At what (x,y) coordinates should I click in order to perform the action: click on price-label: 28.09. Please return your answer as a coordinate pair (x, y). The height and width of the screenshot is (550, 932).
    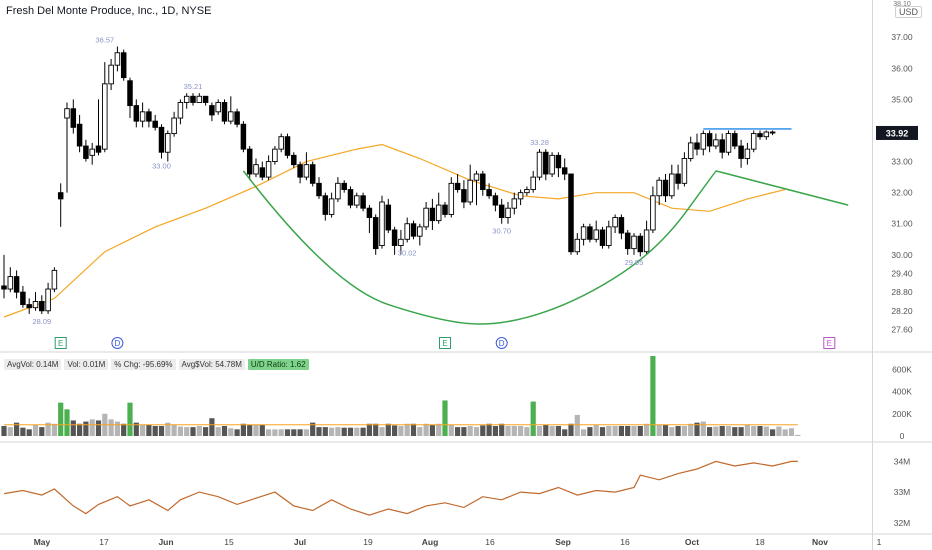
    Looking at the image, I should click on (41, 321).